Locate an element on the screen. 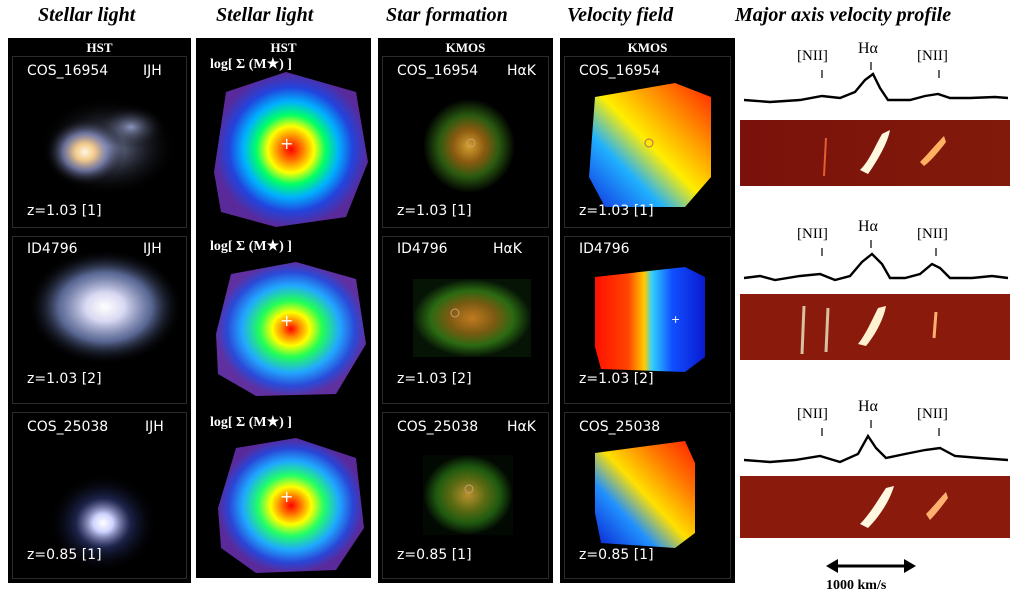  spectrum-block-3: [NII] Hα [NII] is located at coordinates (876, 471).